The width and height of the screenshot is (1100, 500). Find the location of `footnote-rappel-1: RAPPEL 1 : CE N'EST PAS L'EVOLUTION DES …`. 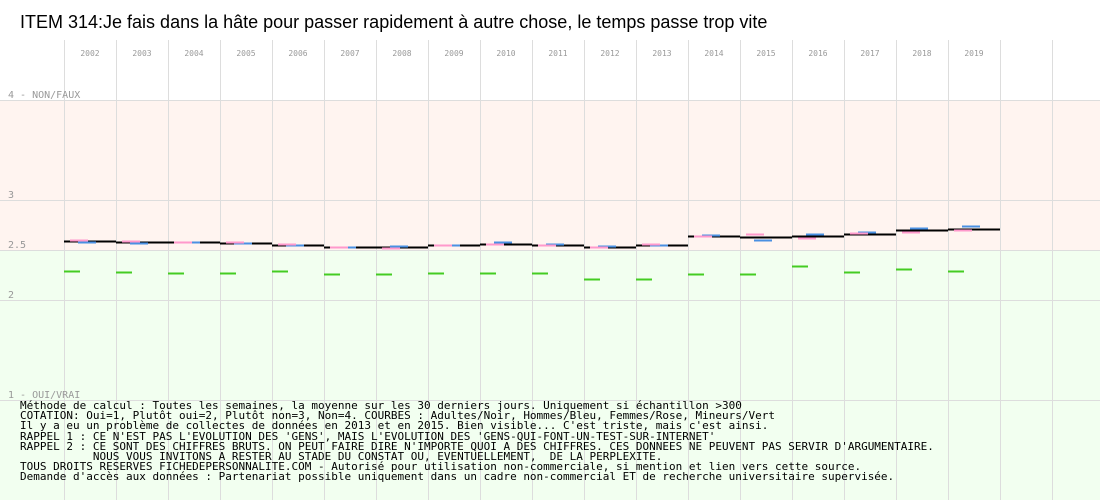

footnote-rappel-1: RAPPEL 1 : CE N'EST PAS L'EVOLUTION DES … is located at coordinates (368, 436).